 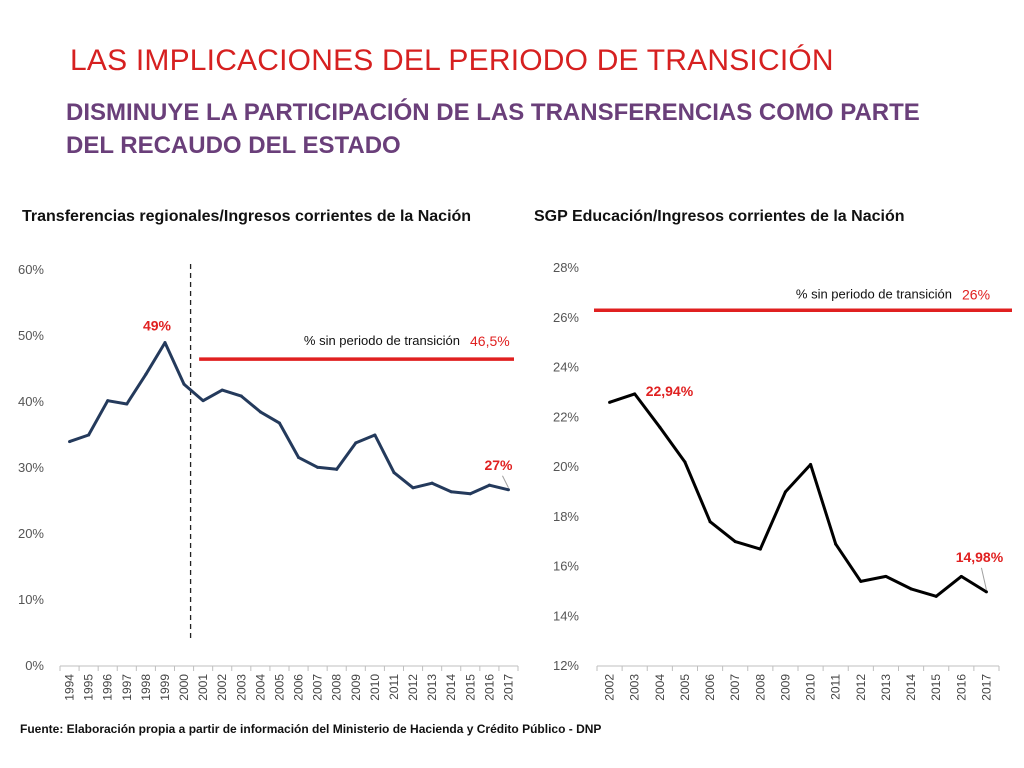 What do you see at coordinates (983, 578) in the screenshot?
I see `data-label-leader` at bounding box center [983, 578].